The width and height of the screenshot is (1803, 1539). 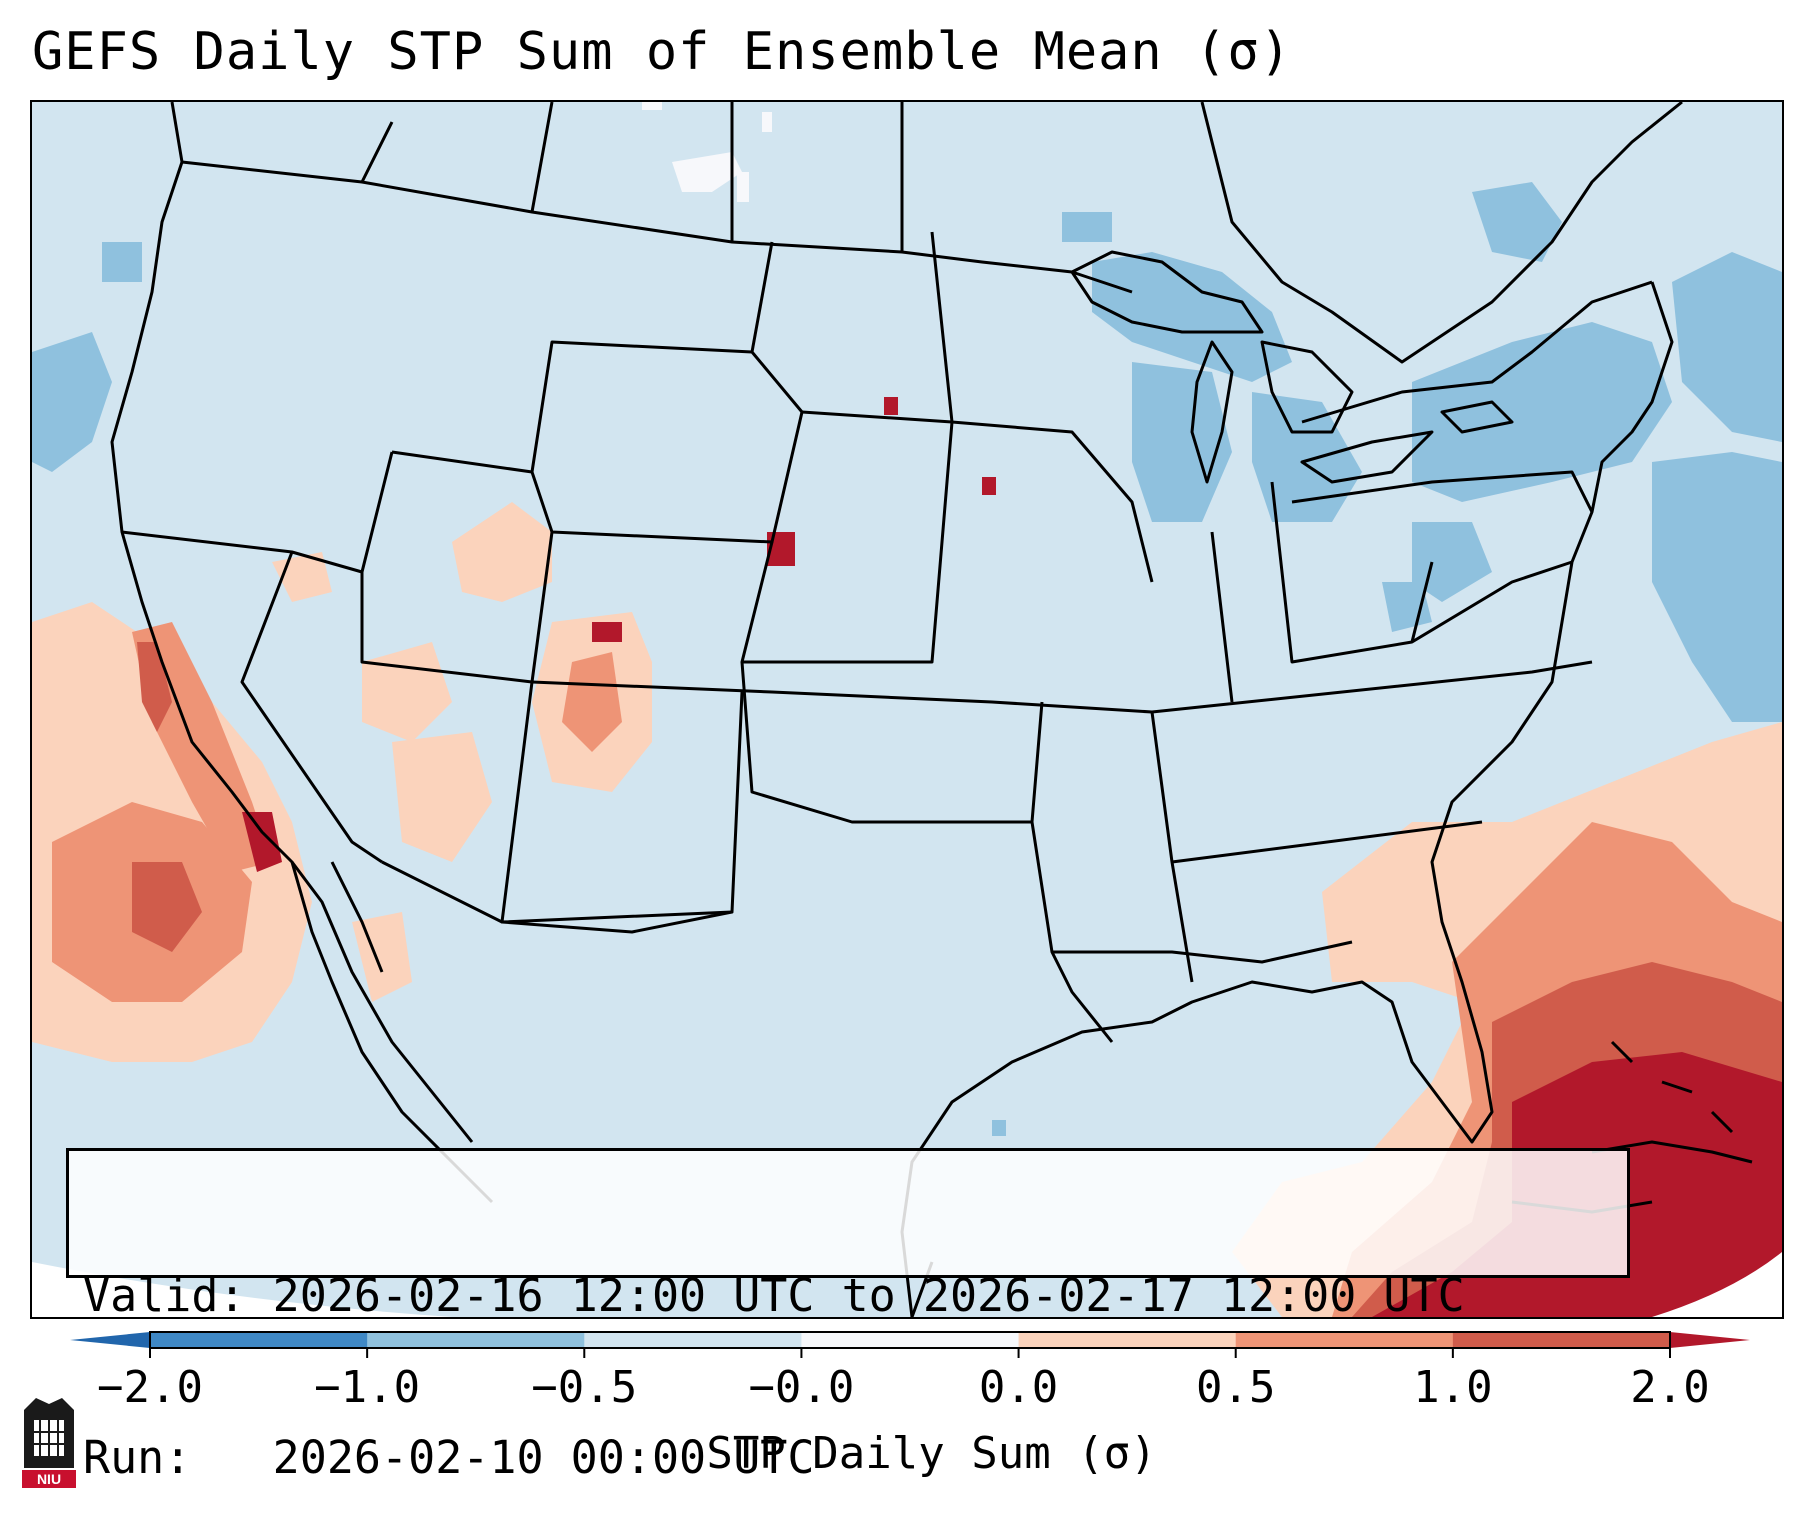 I want to click on colorbar-tick-label: 2.0, so click(x=1670, y=1387).